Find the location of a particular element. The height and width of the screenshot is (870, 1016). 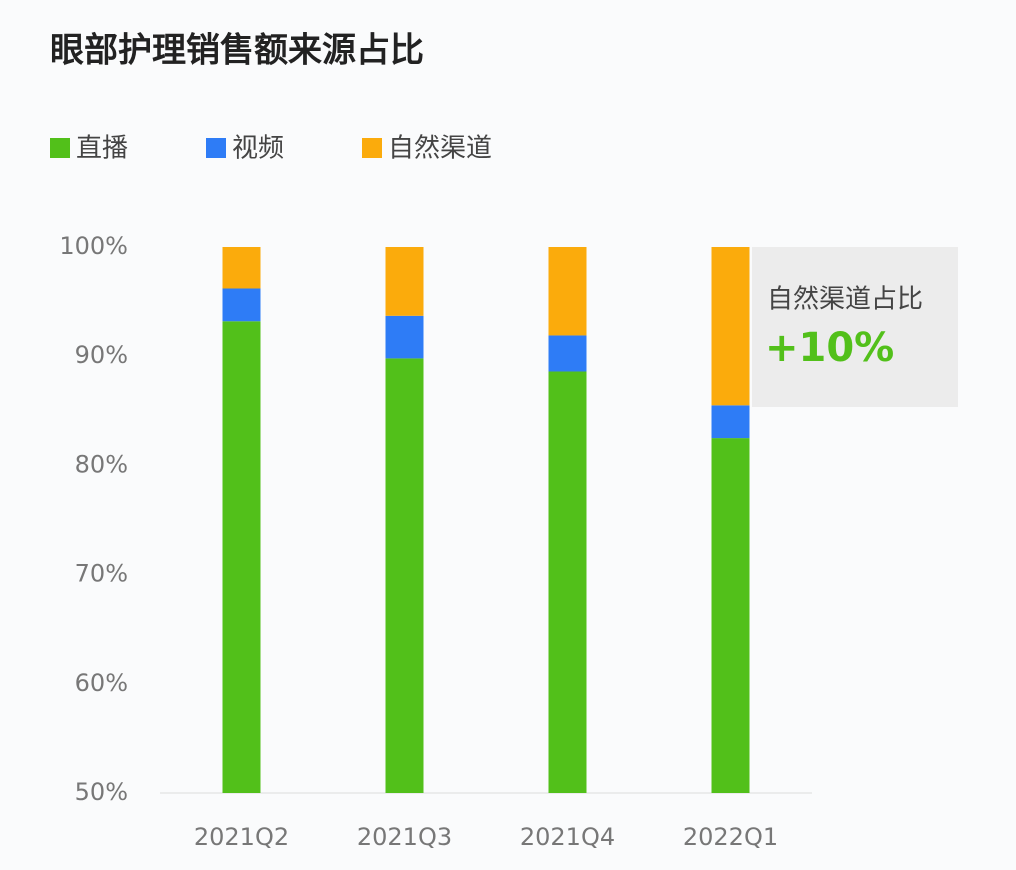

y-tick-label: 80% is located at coordinates (101, 464).